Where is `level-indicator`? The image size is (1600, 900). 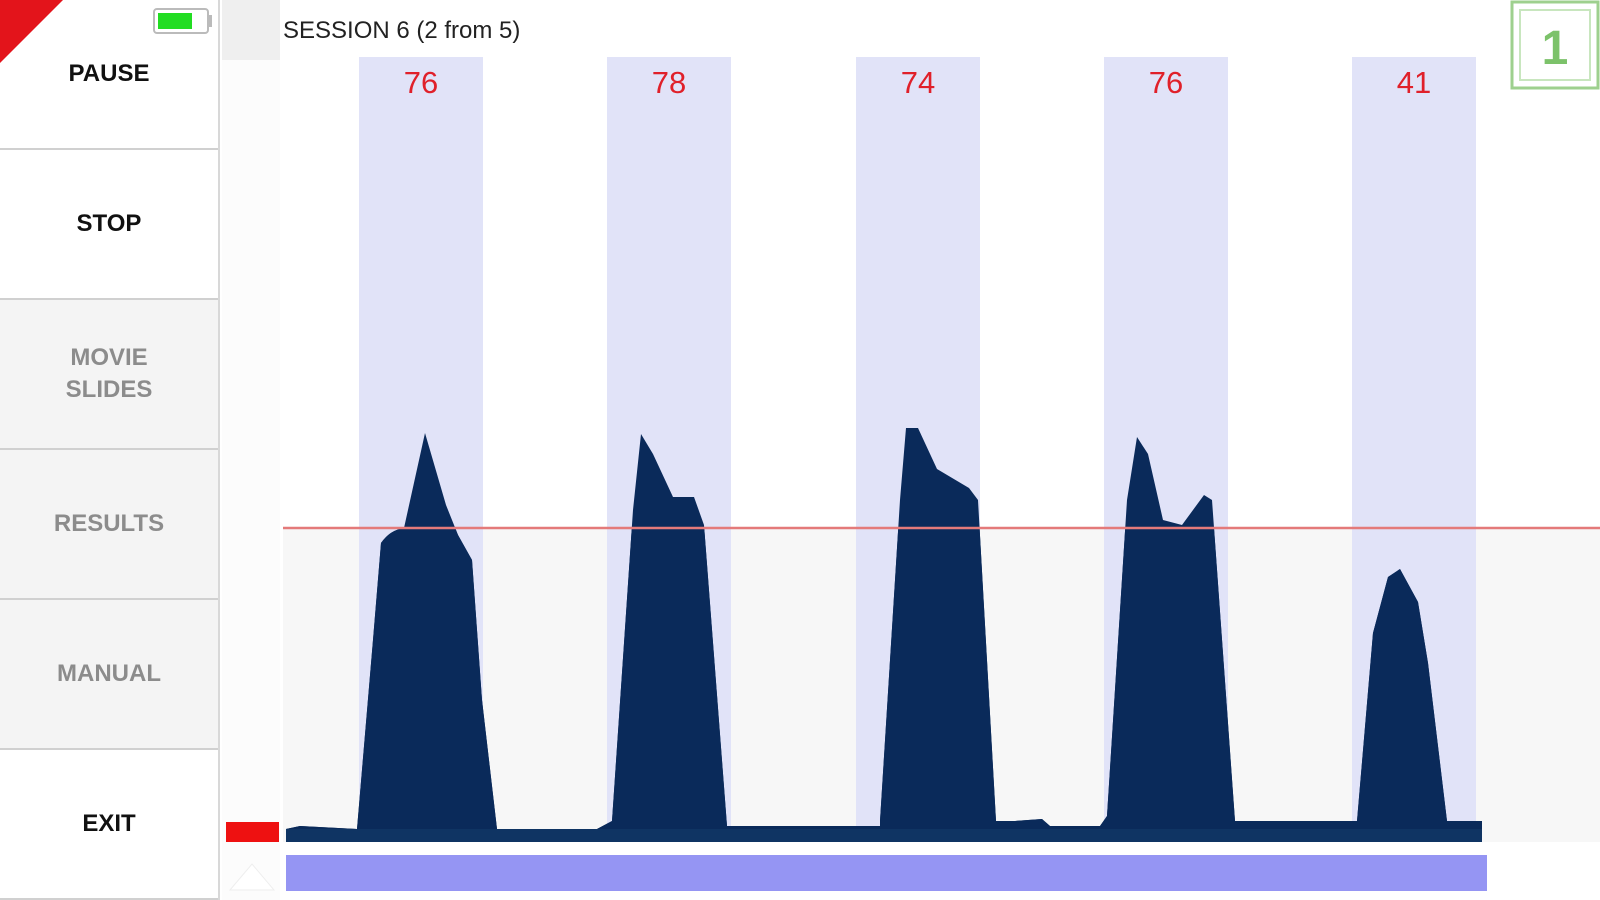
level-indicator is located at coordinates (252, 832).